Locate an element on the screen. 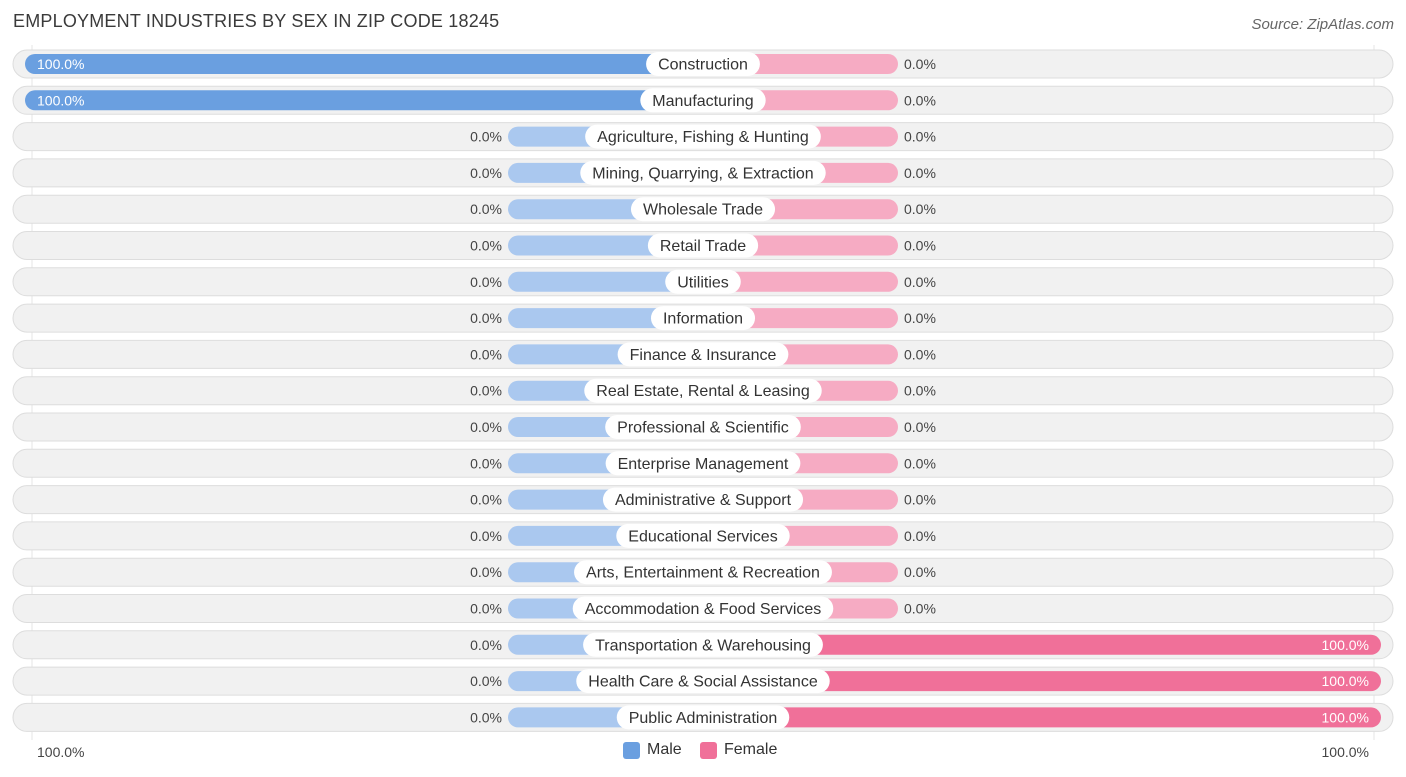  category-label: Finance & Insurance is located at coordinates (703, 355).